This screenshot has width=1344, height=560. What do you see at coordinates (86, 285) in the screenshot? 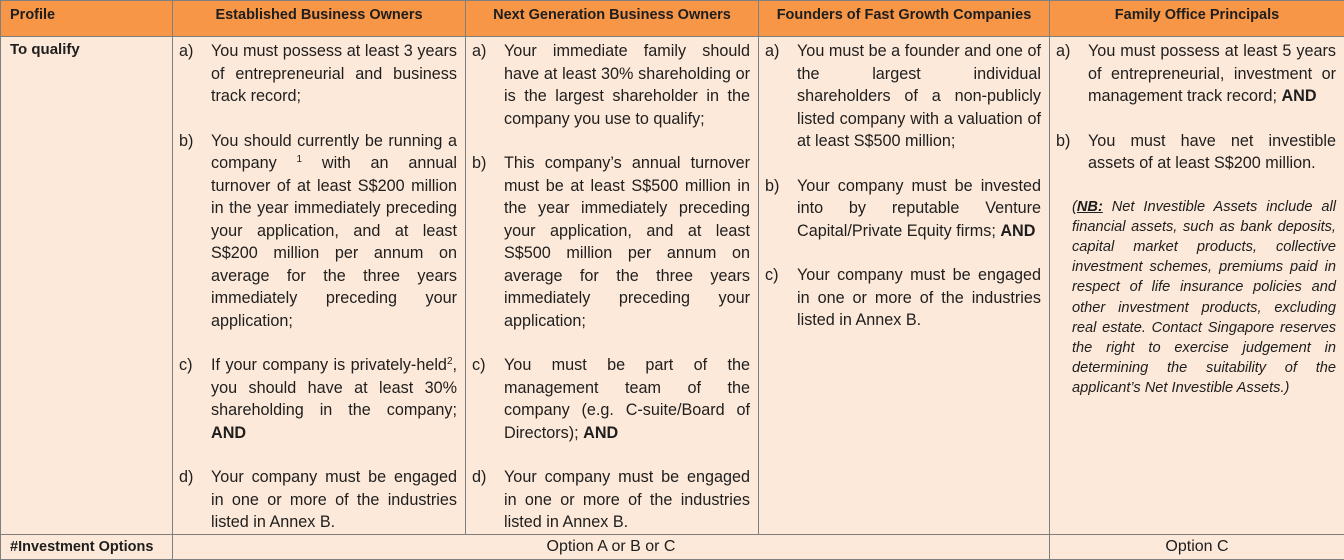
I see `row-label-to-qualify: To qualify` at bounding box center [86, 285].